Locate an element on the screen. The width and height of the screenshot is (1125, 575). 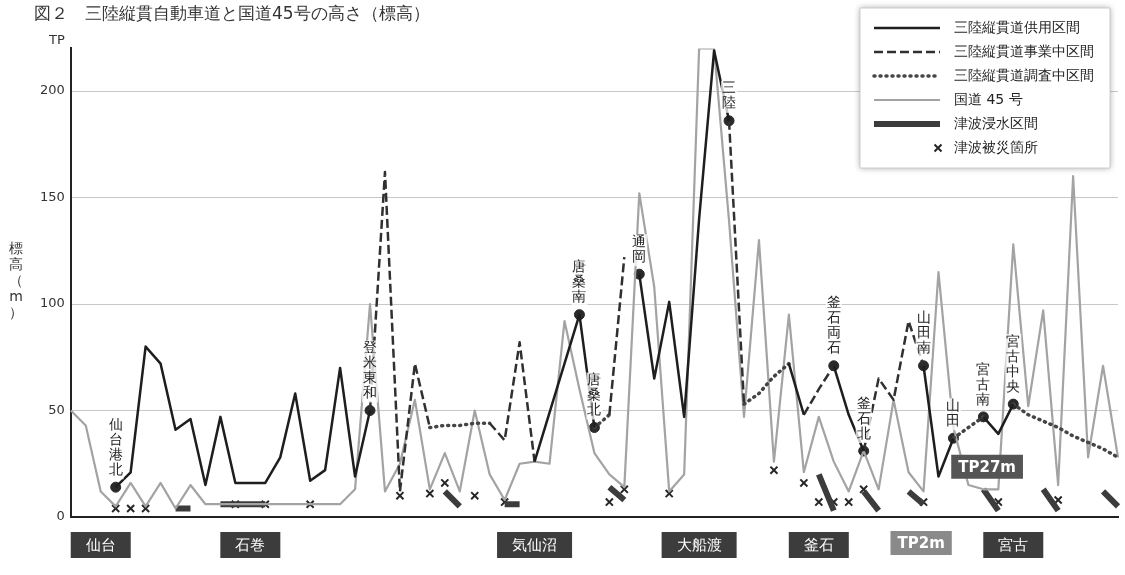
y-axis-title: 標高（m） is located at coordinates (16, 280).